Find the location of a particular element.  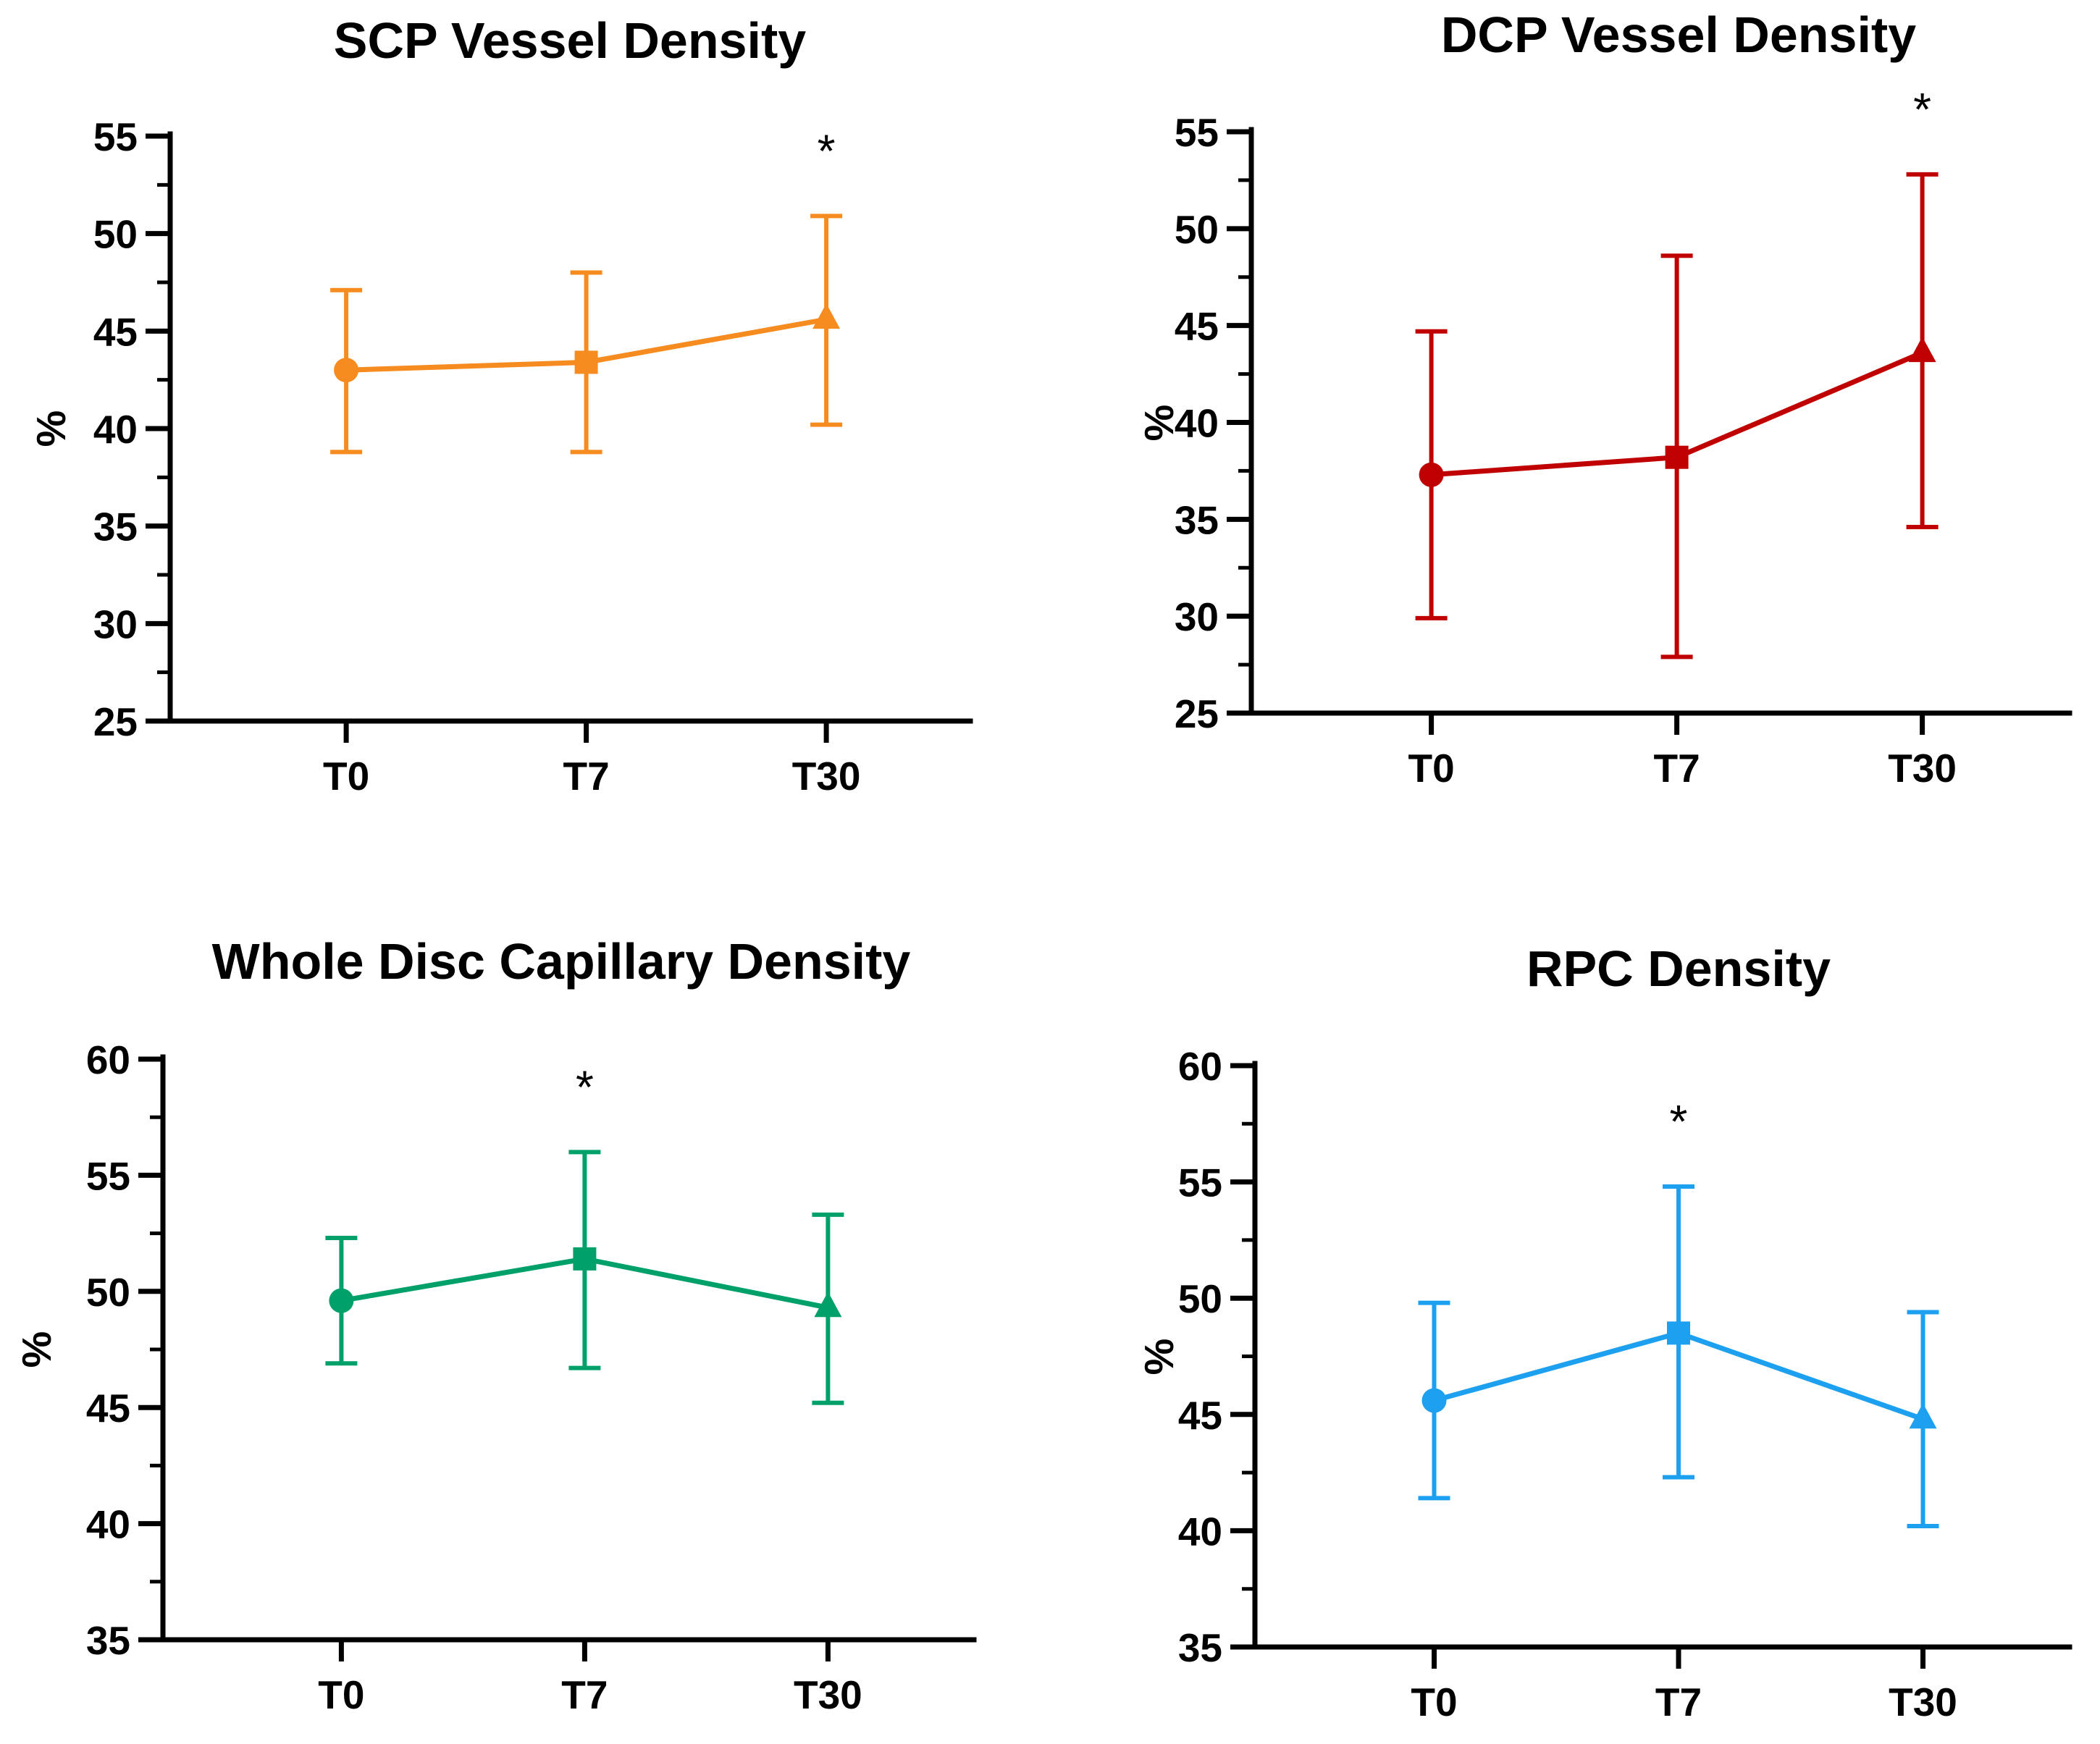

chart-title: RPC Density is located at coordinates (1678, 968).